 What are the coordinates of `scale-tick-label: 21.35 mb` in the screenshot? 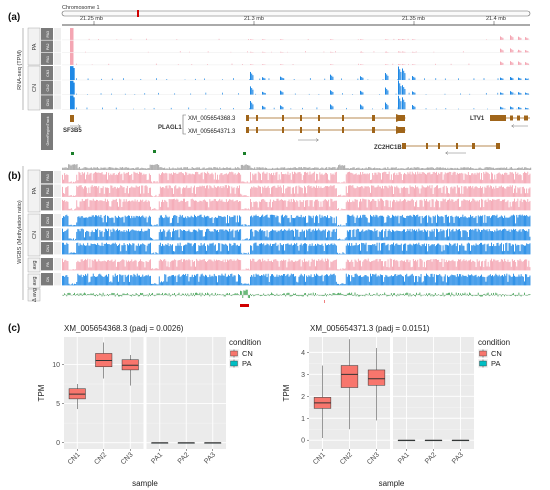 It's located at (413, 19).